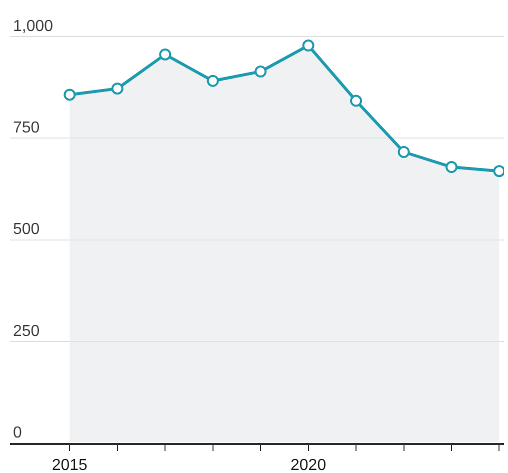 This screenshot has width=508, height=473. What do you see at coordinates (17, 433) in the screenshot?
I see `y-tick-label: 0` at bounding box center [17, 433].